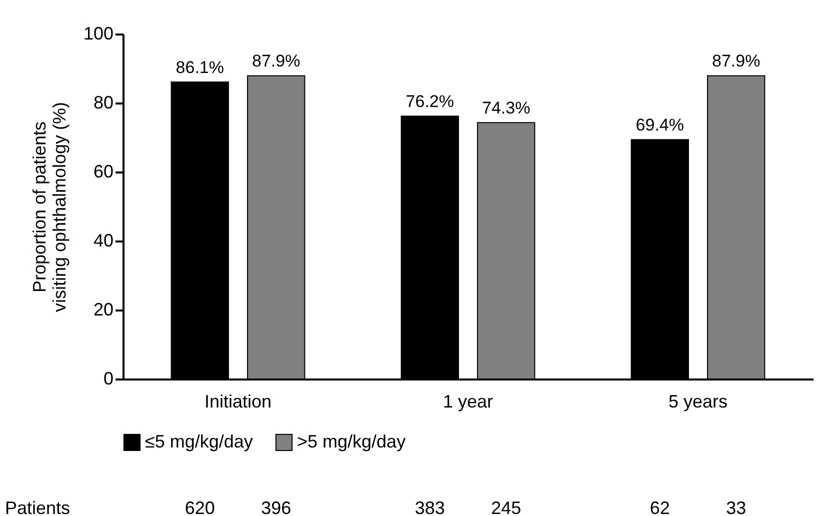 This screenshot has height=516, width=837. Describe the element at coordinates (430, 102) in the screenshot. I see `data-label: 76.2%` at that location.